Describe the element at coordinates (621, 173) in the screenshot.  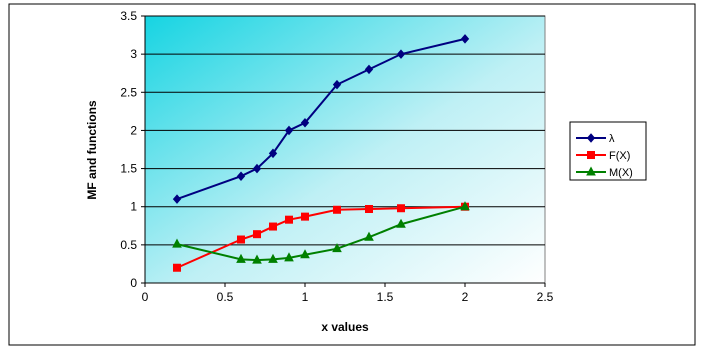
I see `legend-label: M(X)` at that location.